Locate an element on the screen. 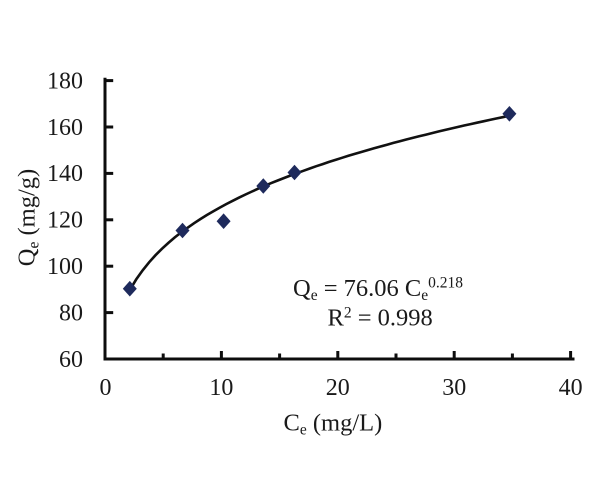  svg-text: R2 = 0.998 is located at coordinates (380, 317).